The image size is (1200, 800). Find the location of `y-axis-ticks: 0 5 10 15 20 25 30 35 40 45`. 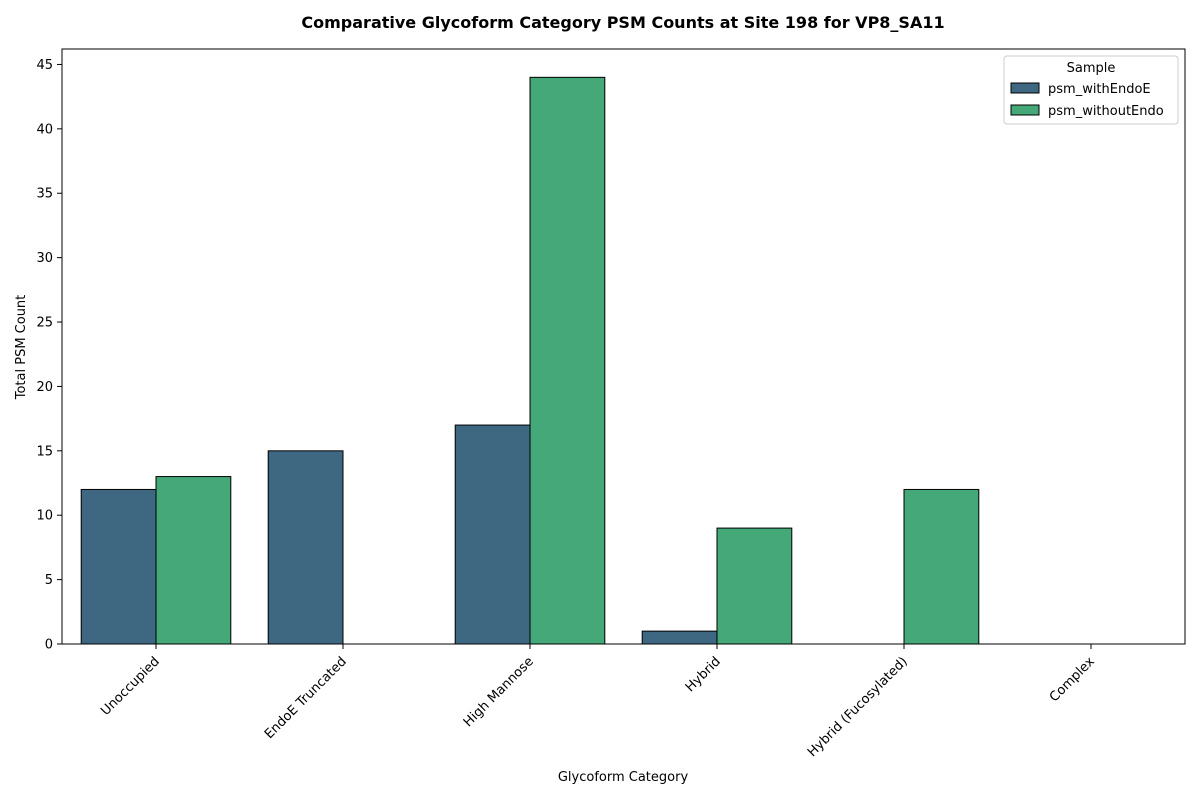

y-axis-ticks: 0 5 10 15 20 25 30 35 40 45 is located at coordinates (49, 355).